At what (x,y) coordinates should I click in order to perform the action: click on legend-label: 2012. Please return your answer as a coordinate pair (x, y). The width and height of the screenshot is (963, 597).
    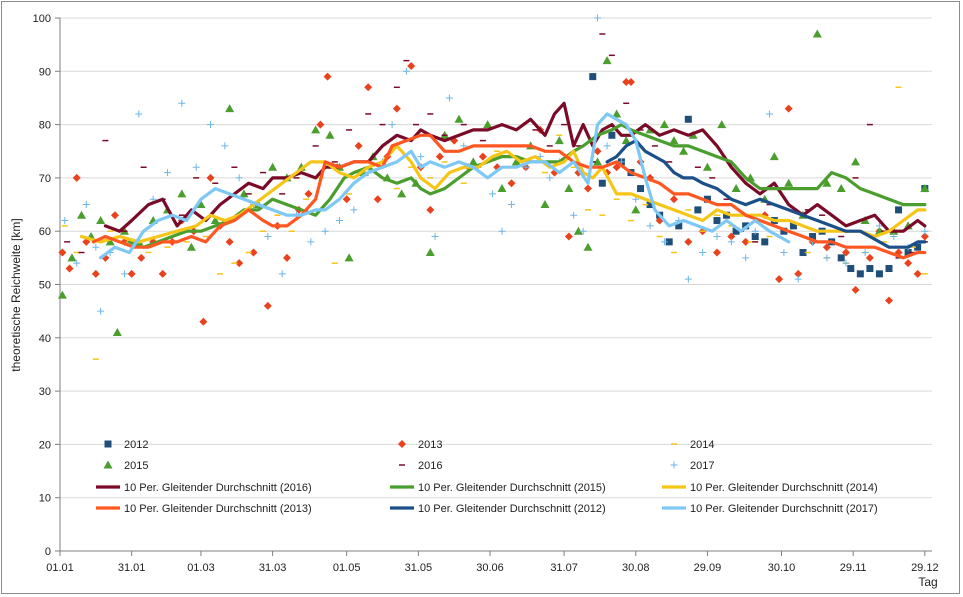
    Looking at the image, I should click on (136, 445).